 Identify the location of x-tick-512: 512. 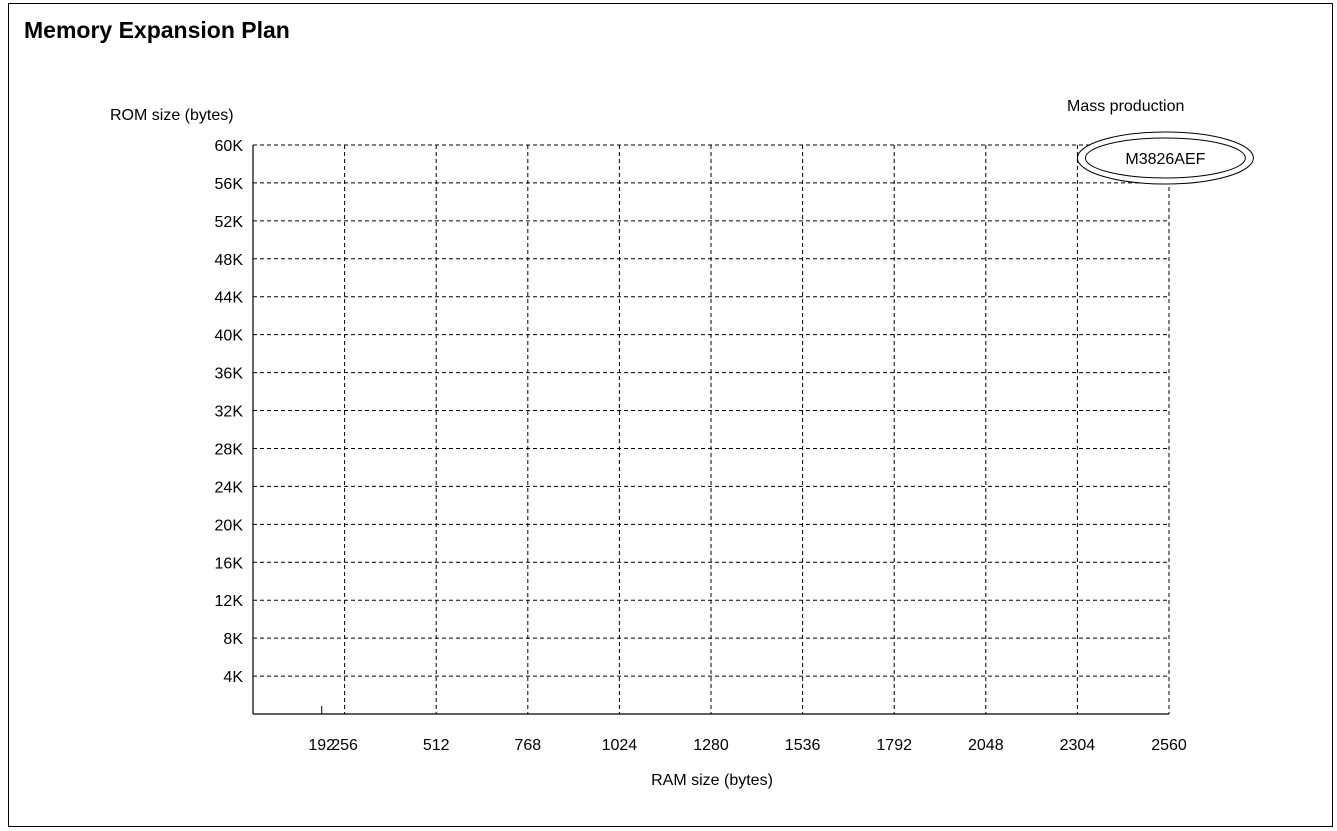
(436, 745).